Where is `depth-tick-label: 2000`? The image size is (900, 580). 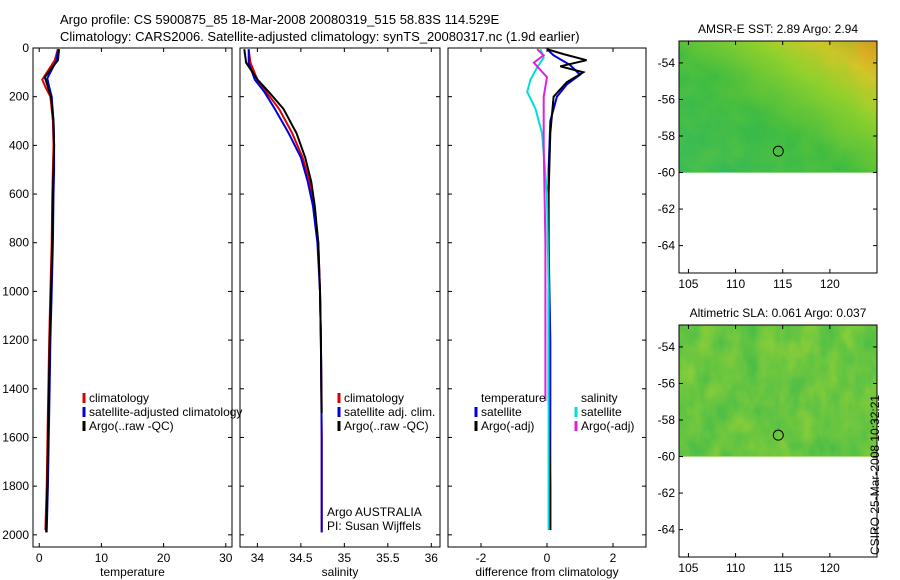 depth-tick-label: 2000 is located at coordinates (15, 535).